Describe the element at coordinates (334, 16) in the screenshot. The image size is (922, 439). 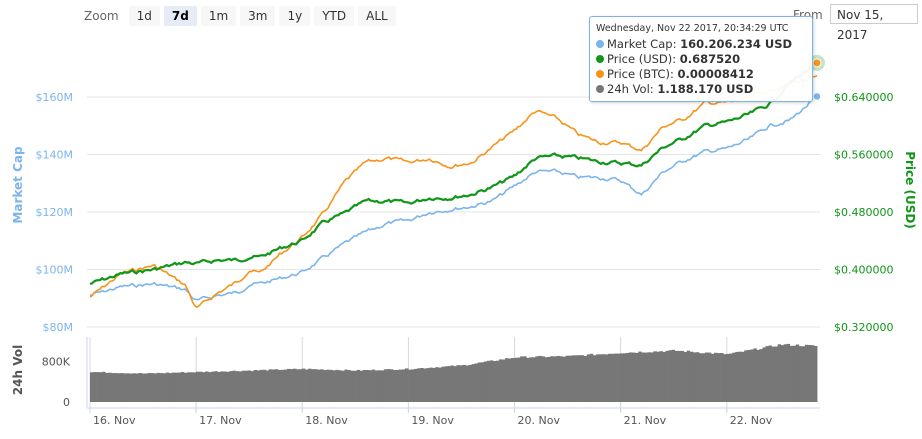
I see `zoom-ytd-button: YTD` at that location.